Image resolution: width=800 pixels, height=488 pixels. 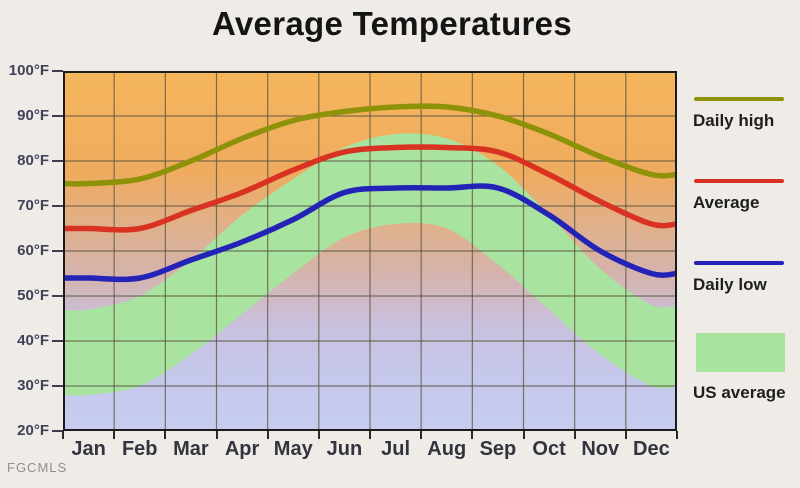 I want to click on x-axis-label: Aug, so click(x=447, y=449).